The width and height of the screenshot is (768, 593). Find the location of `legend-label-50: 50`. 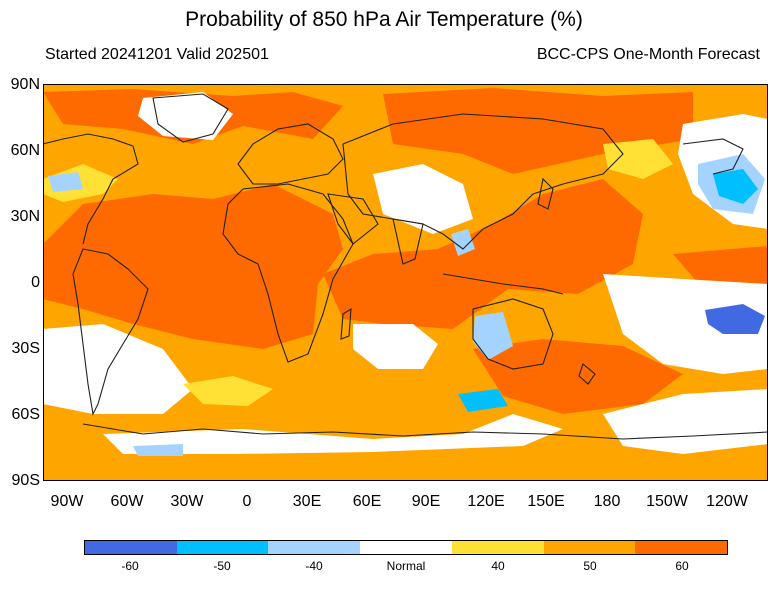

legend-label-50: 50 is located at coordinates (590, 566).